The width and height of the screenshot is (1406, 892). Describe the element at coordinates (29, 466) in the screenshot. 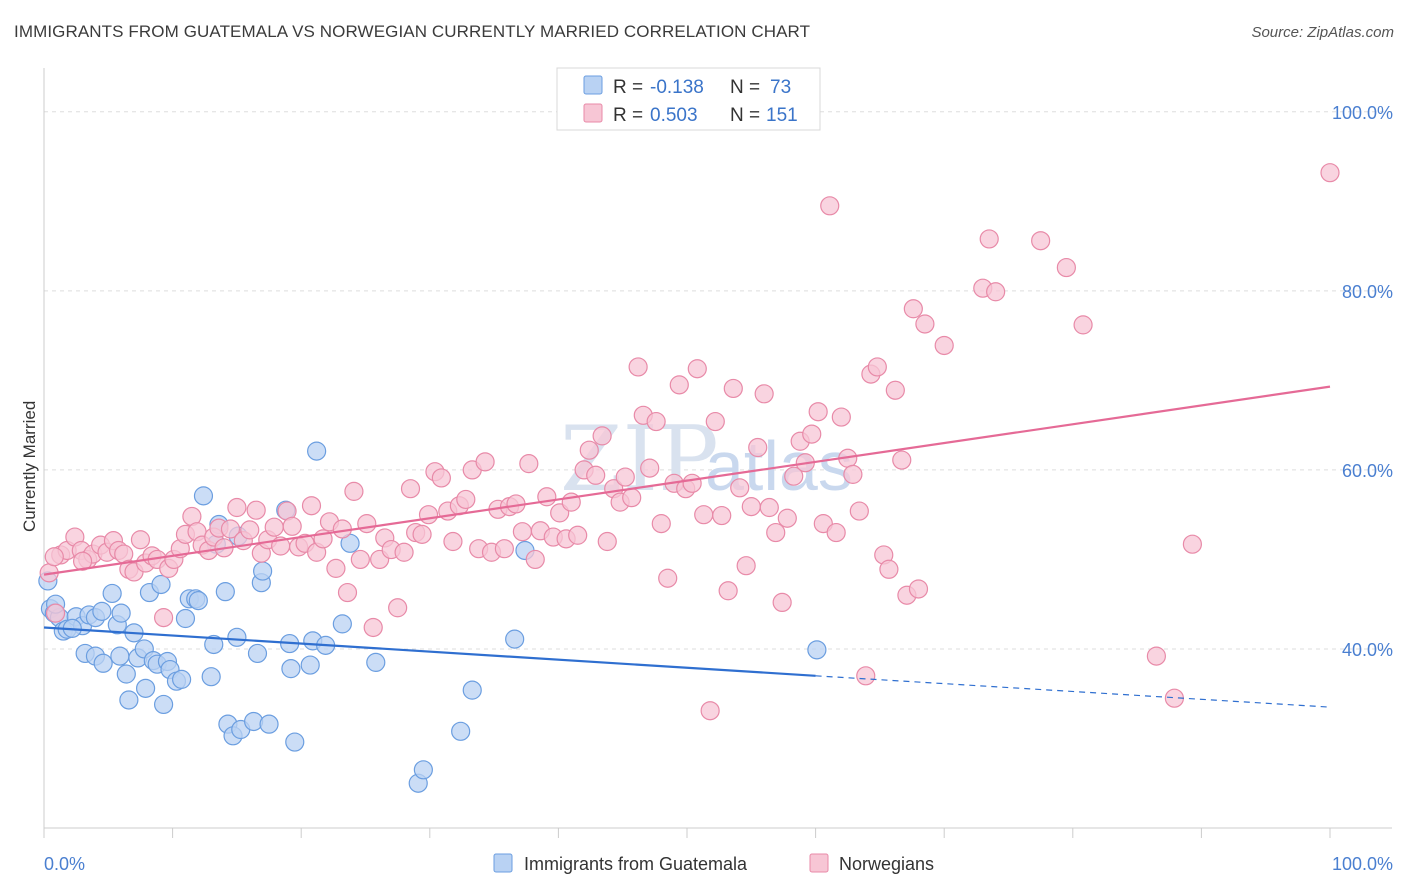

I see `y-axis-label: Currently Married` at that location.